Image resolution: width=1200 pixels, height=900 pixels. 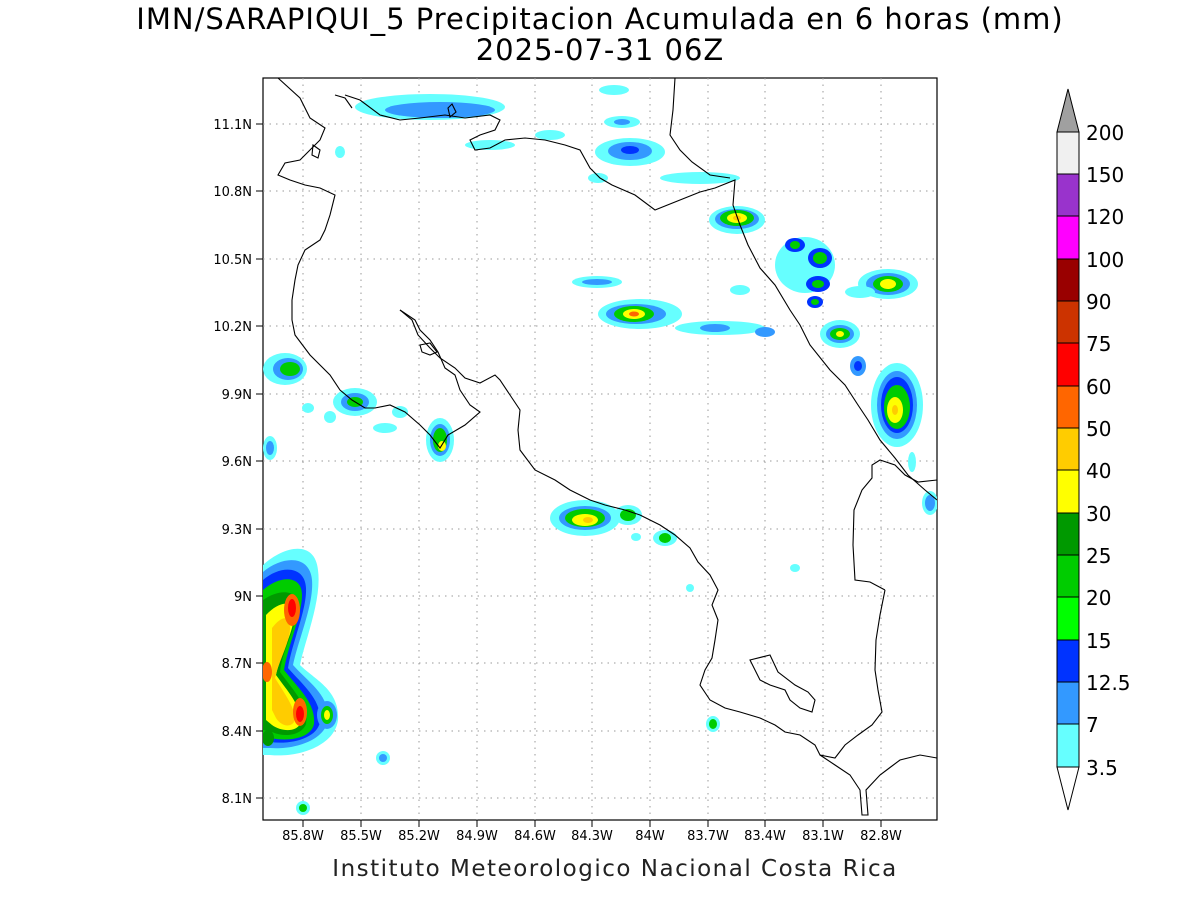 I want to click on lat-tick-label: 8.1N, so click(x=237, y=799).